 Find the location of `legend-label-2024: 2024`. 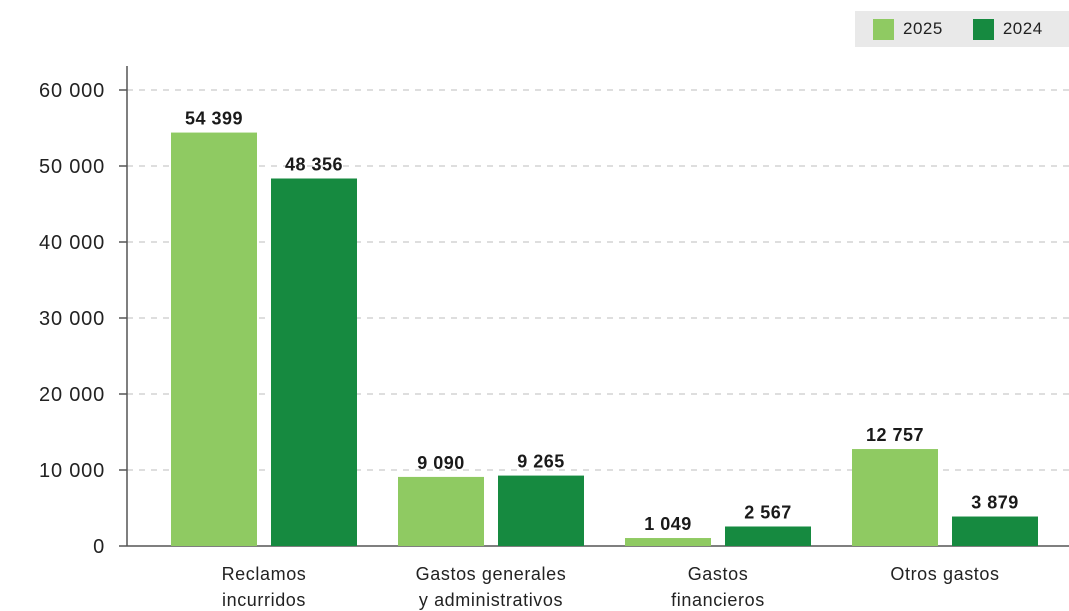

legend-label-2024: 2024 is located at coordinates (1022, 28).